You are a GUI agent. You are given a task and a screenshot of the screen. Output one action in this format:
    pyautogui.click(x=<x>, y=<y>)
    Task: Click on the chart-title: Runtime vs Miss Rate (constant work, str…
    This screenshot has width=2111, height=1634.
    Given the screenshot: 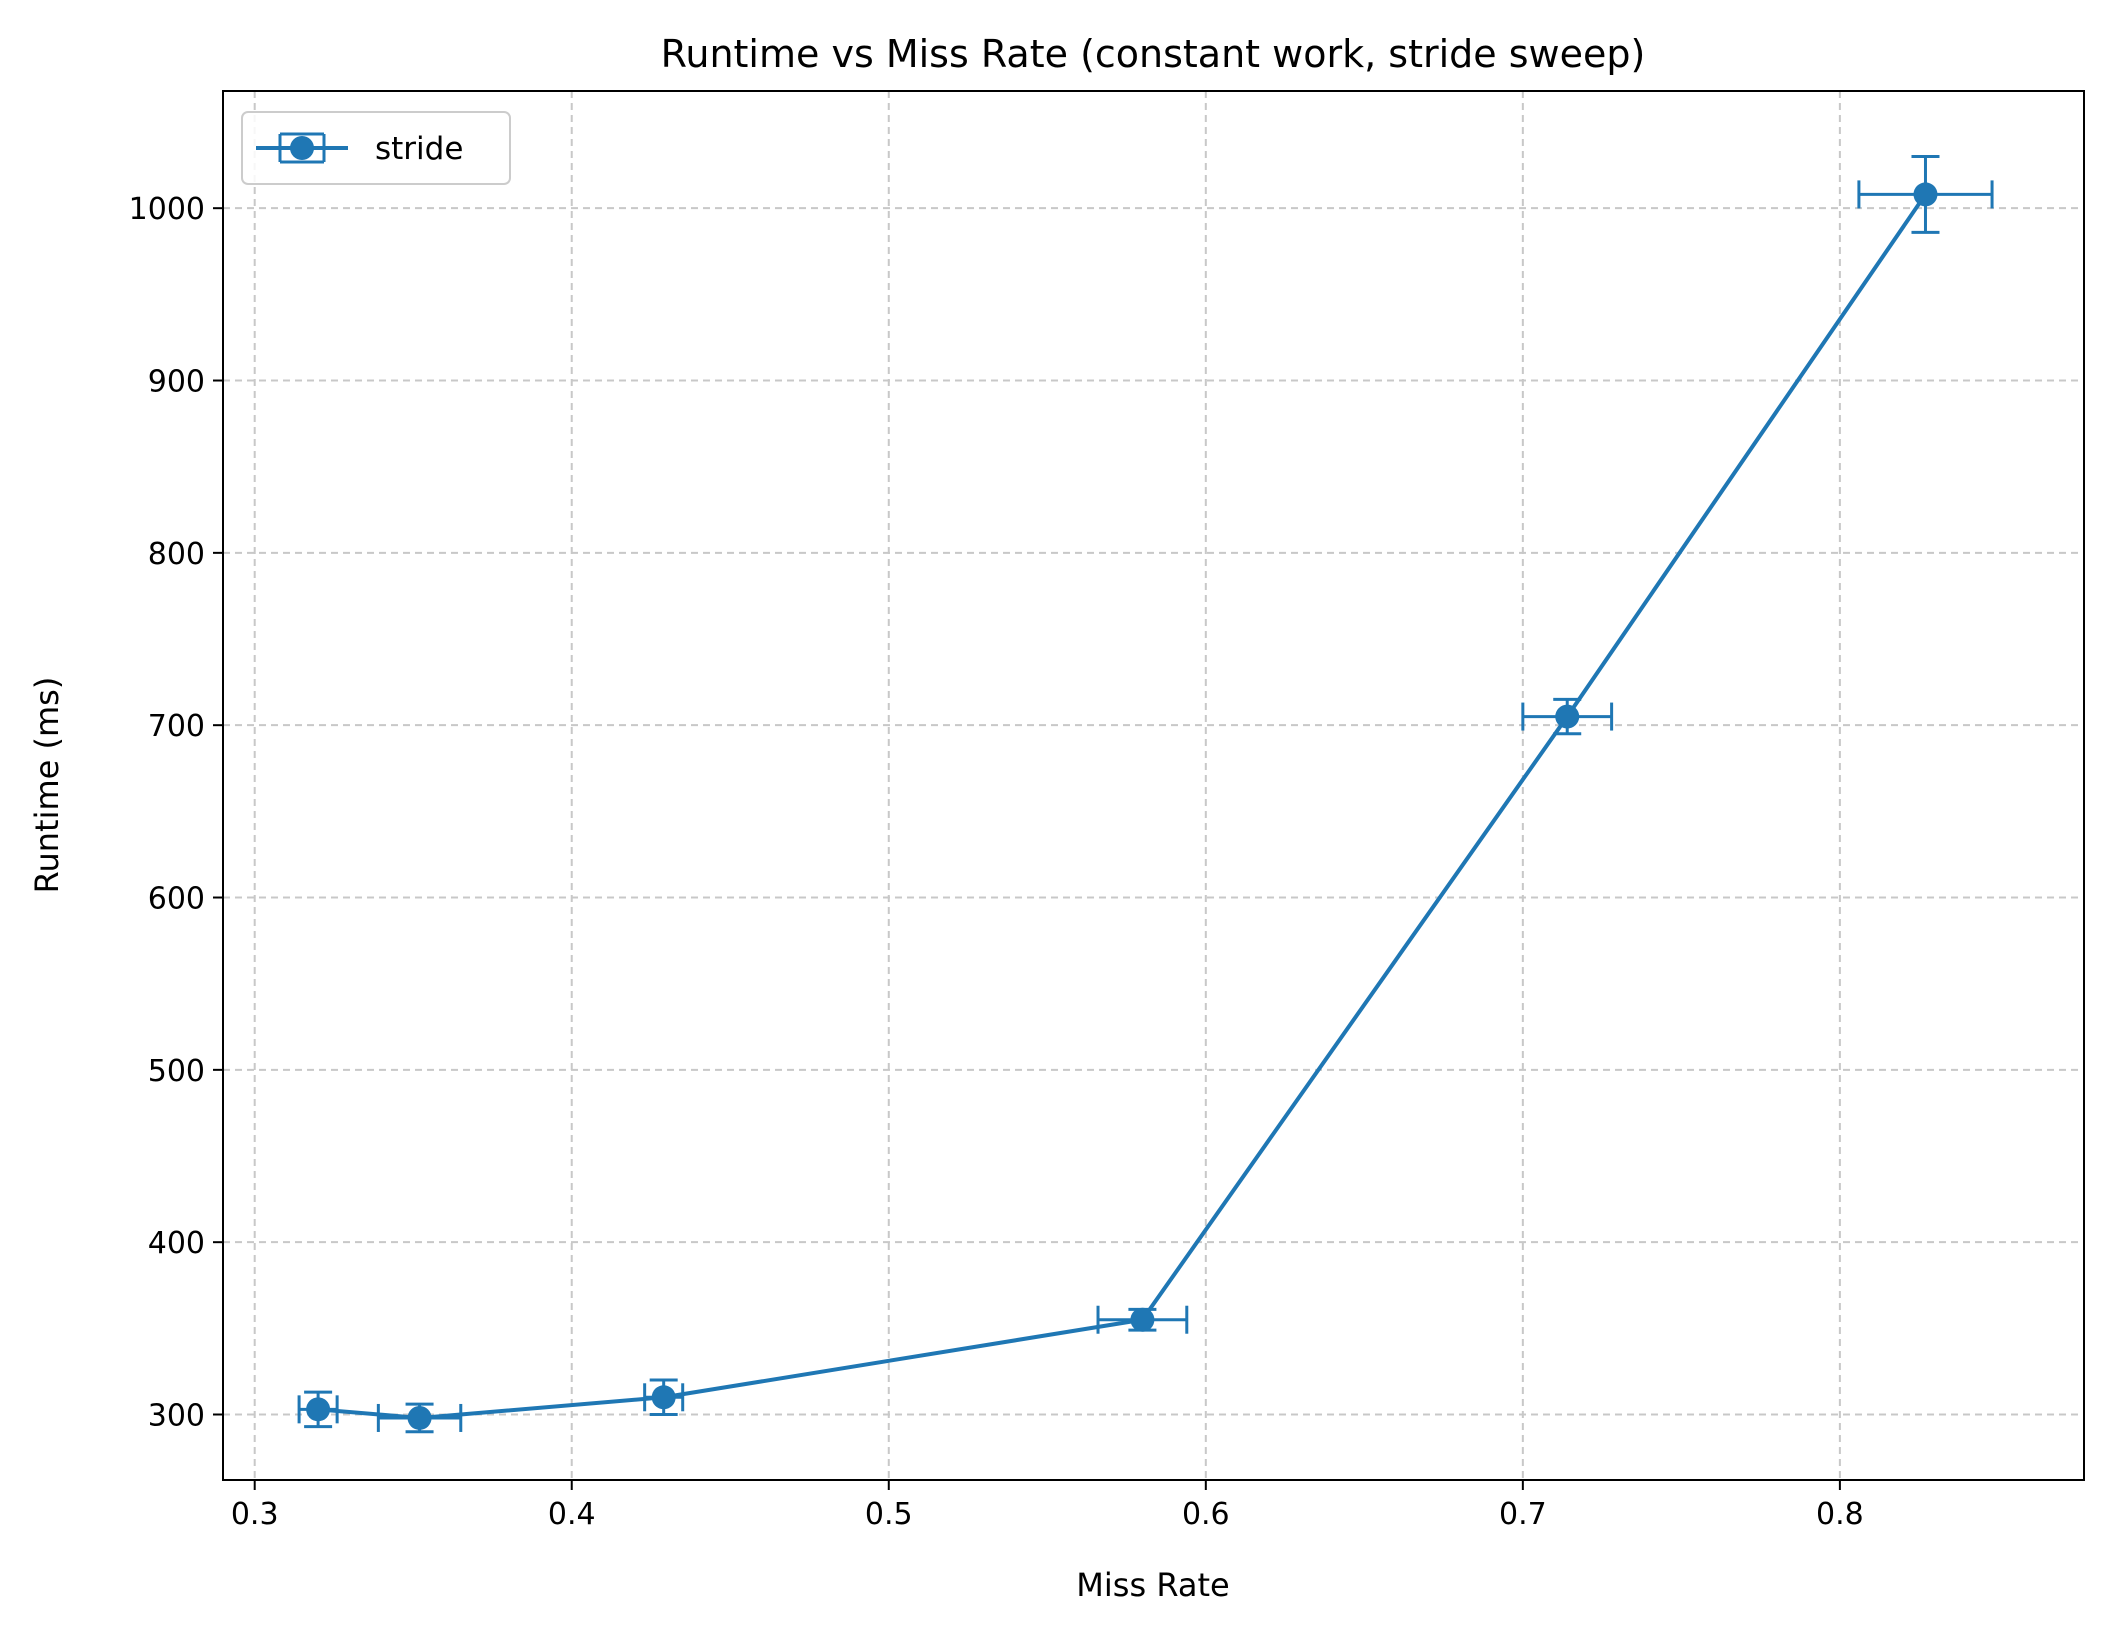 What is the action you would take?
    pyautogui.click(x=1153, y=54)
    